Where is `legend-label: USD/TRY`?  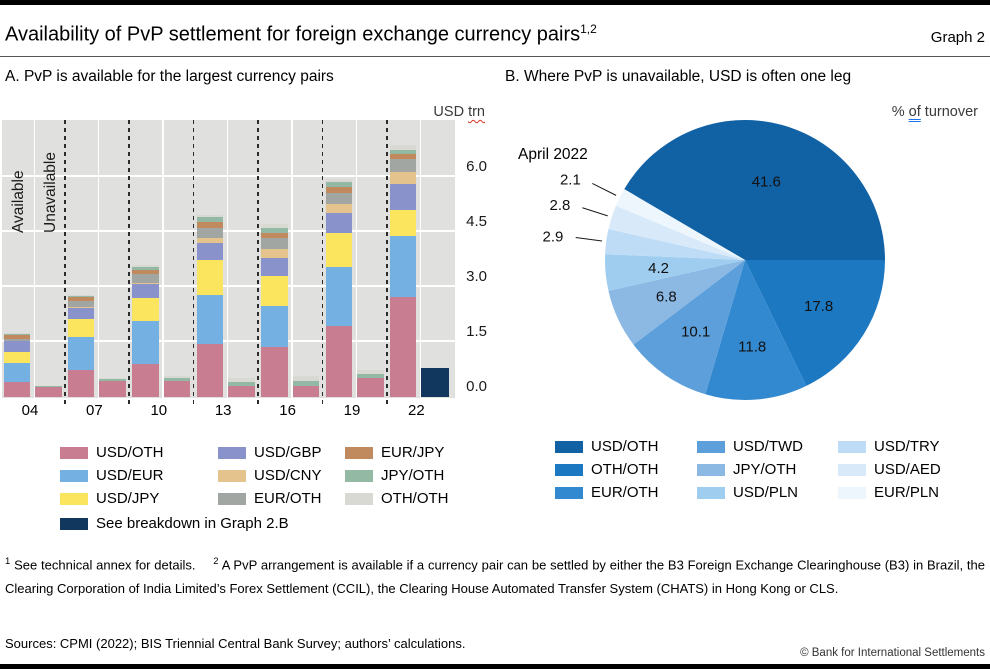 legend-label: USD/TRY is located at coordinates (907, 446).